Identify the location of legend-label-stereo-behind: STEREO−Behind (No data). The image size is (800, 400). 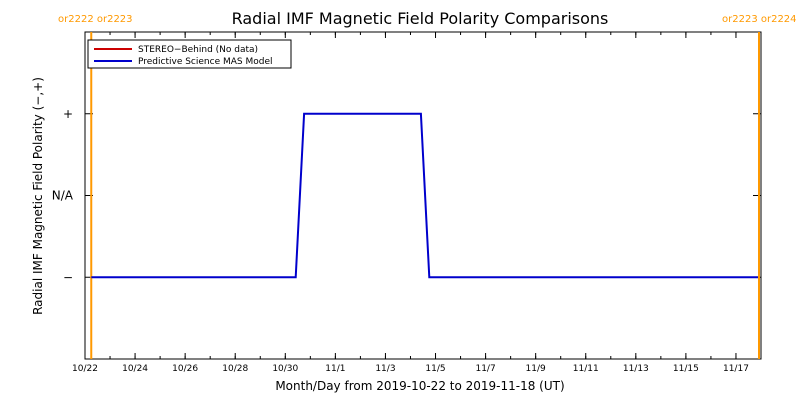
(198, 50).